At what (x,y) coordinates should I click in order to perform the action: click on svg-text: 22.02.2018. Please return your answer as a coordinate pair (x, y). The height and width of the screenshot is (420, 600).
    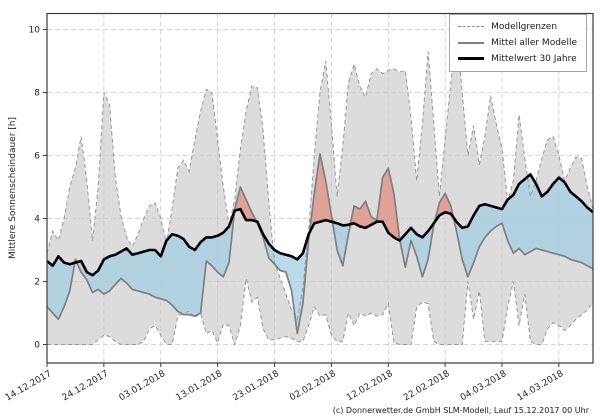
    Looking at the image, I should click on (427, 386).